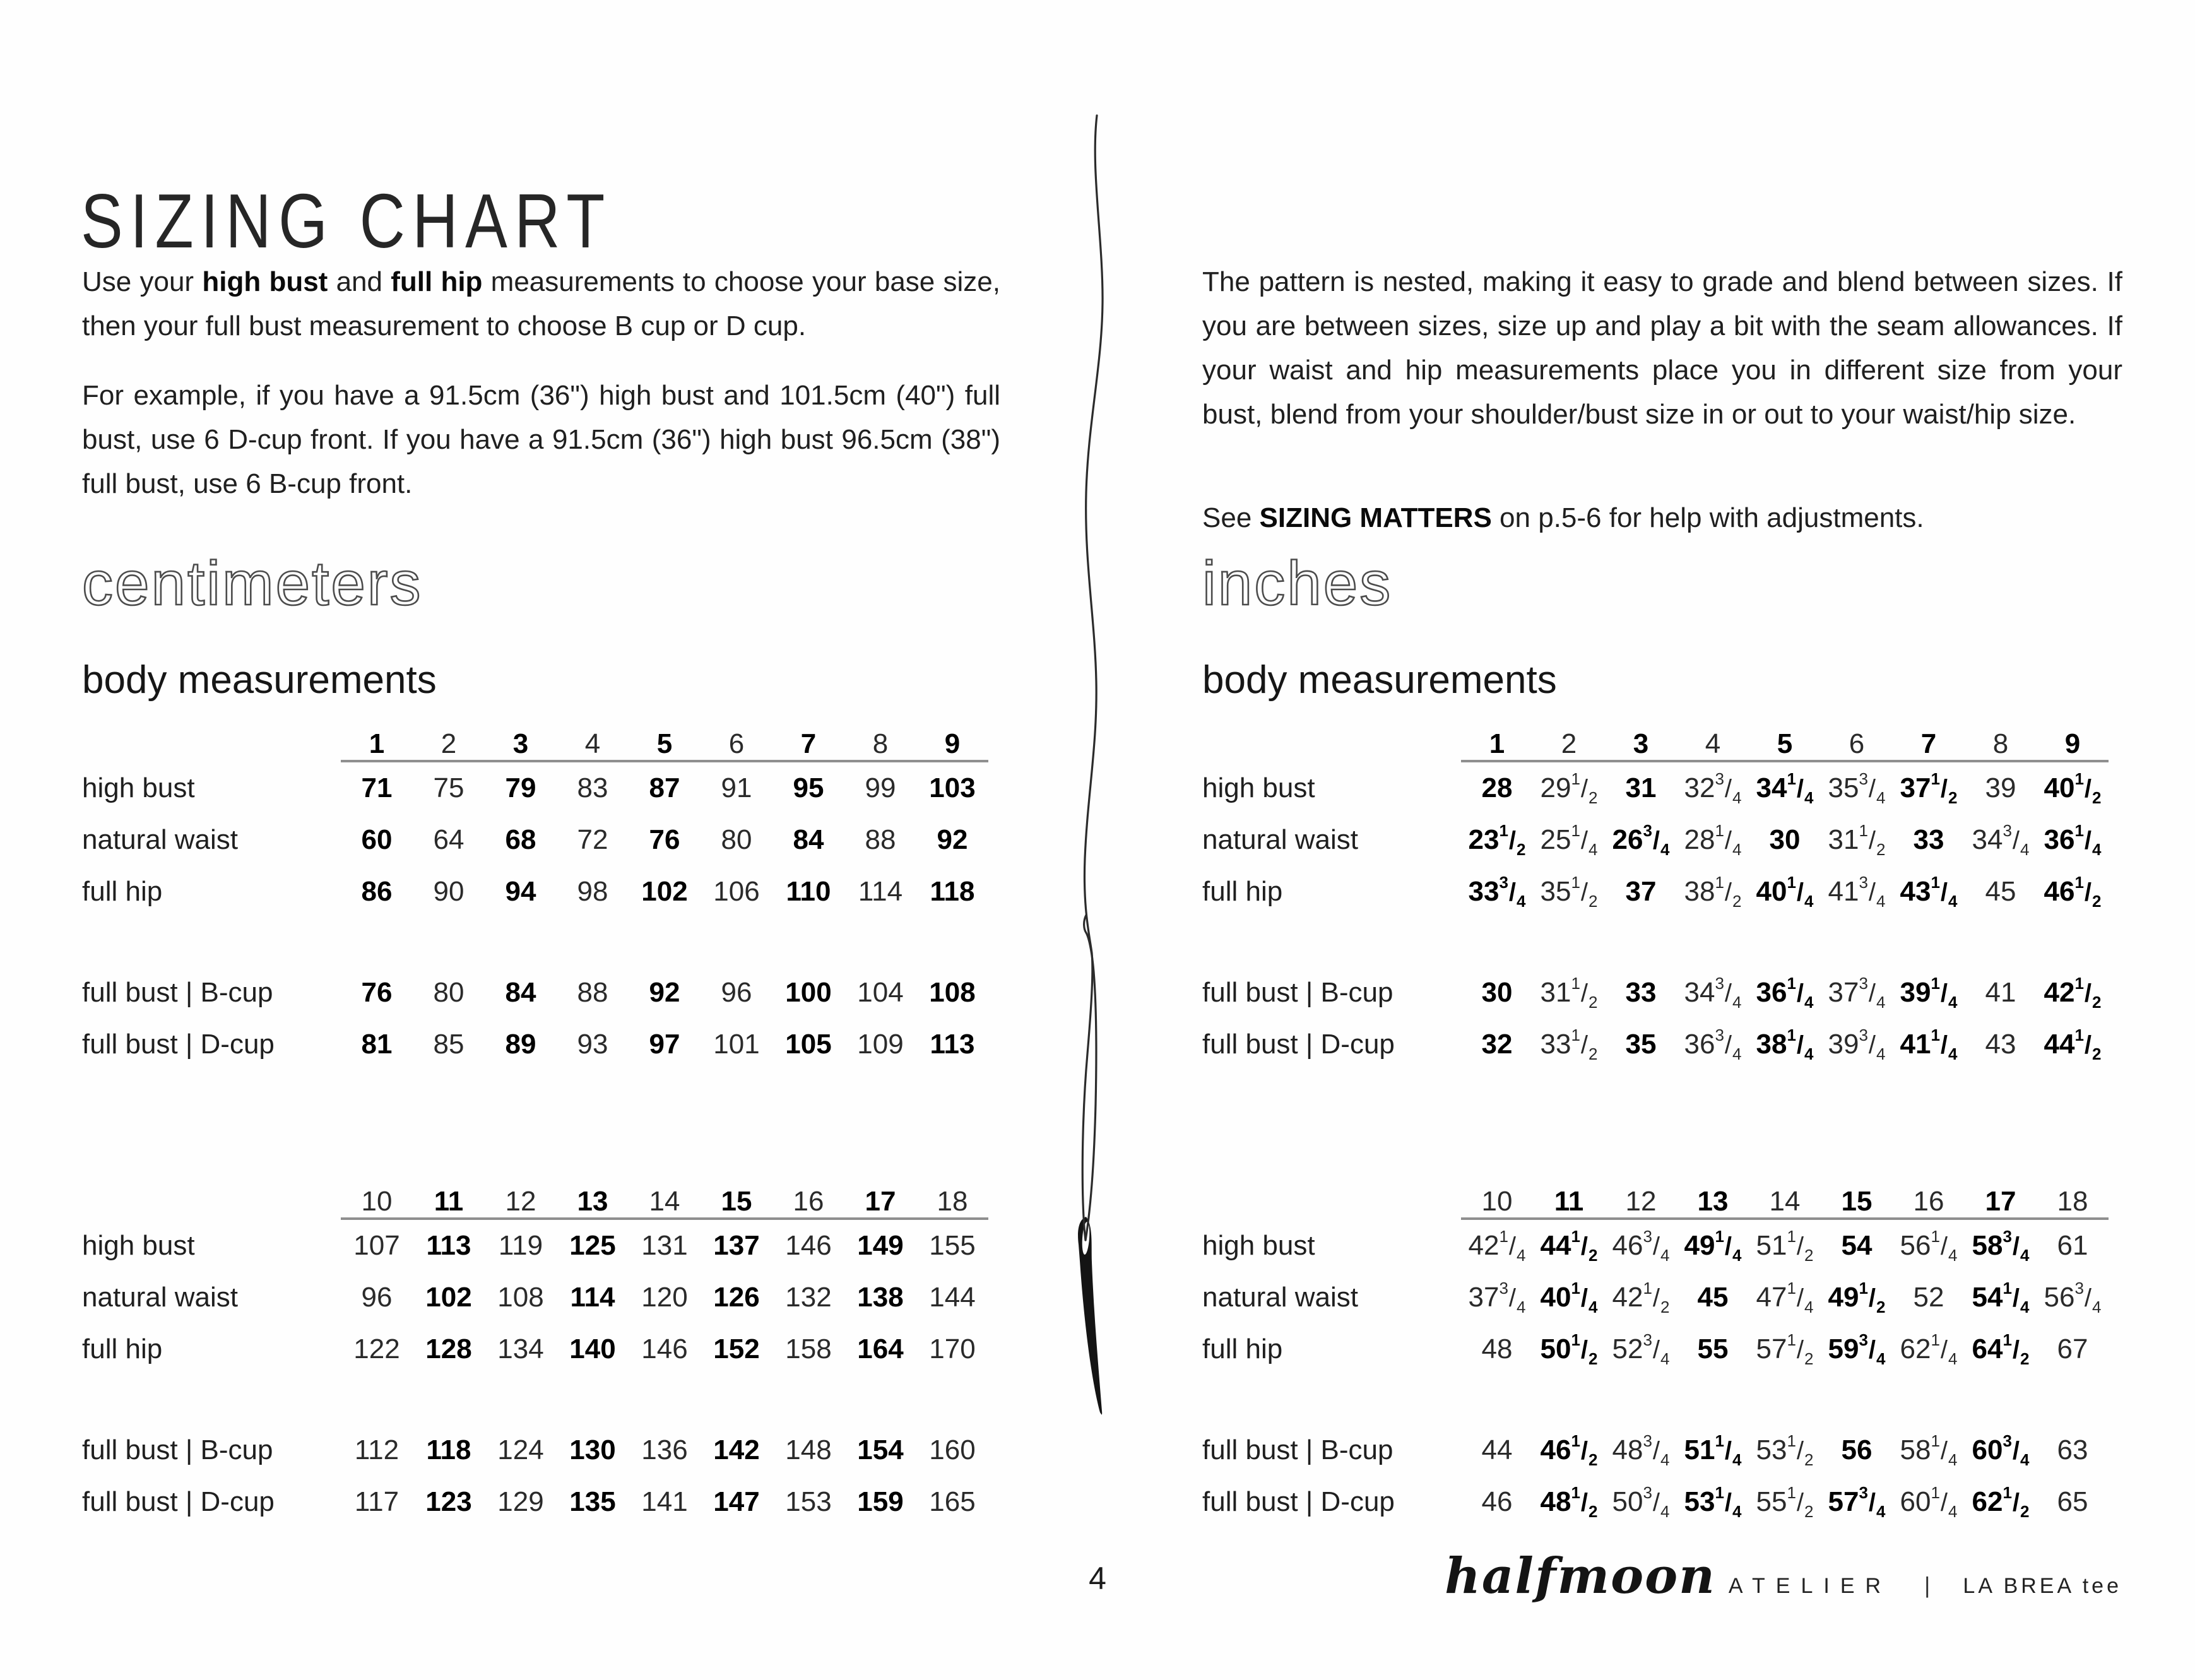  What do you see at coordinates (2072, 1245) in the screenshot?
I see `measurement-value: 61` at bounding box center [2072, 1245].